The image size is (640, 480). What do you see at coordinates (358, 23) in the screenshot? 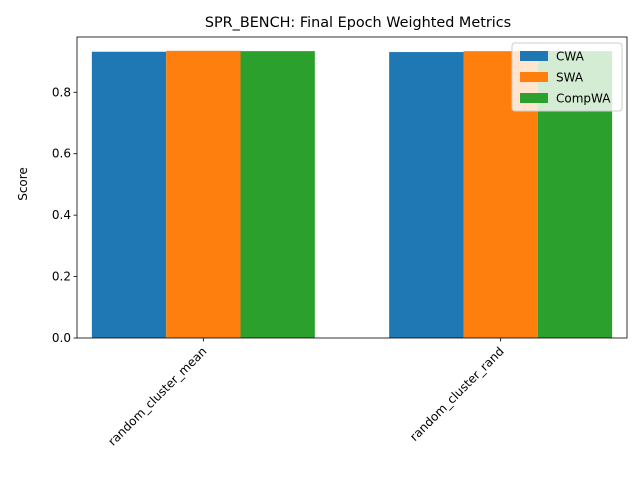
I see `chart-title: SPR_BENCH: Final Epoch Weighted Metrics` at bounding box center [358, 23].